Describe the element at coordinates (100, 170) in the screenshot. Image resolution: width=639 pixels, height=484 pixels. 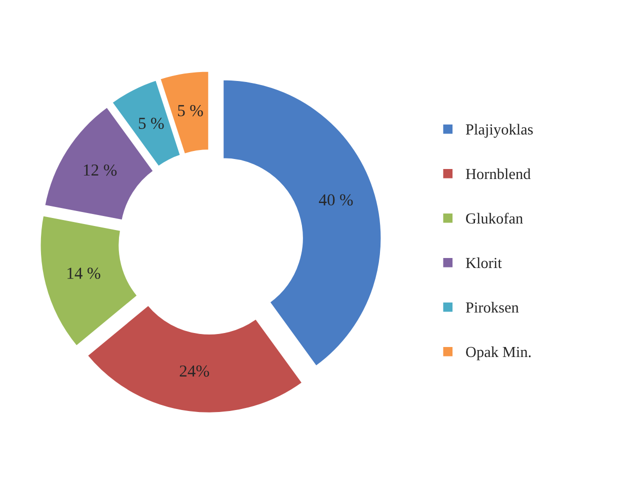
I see `data-label: 12 %` at that location.